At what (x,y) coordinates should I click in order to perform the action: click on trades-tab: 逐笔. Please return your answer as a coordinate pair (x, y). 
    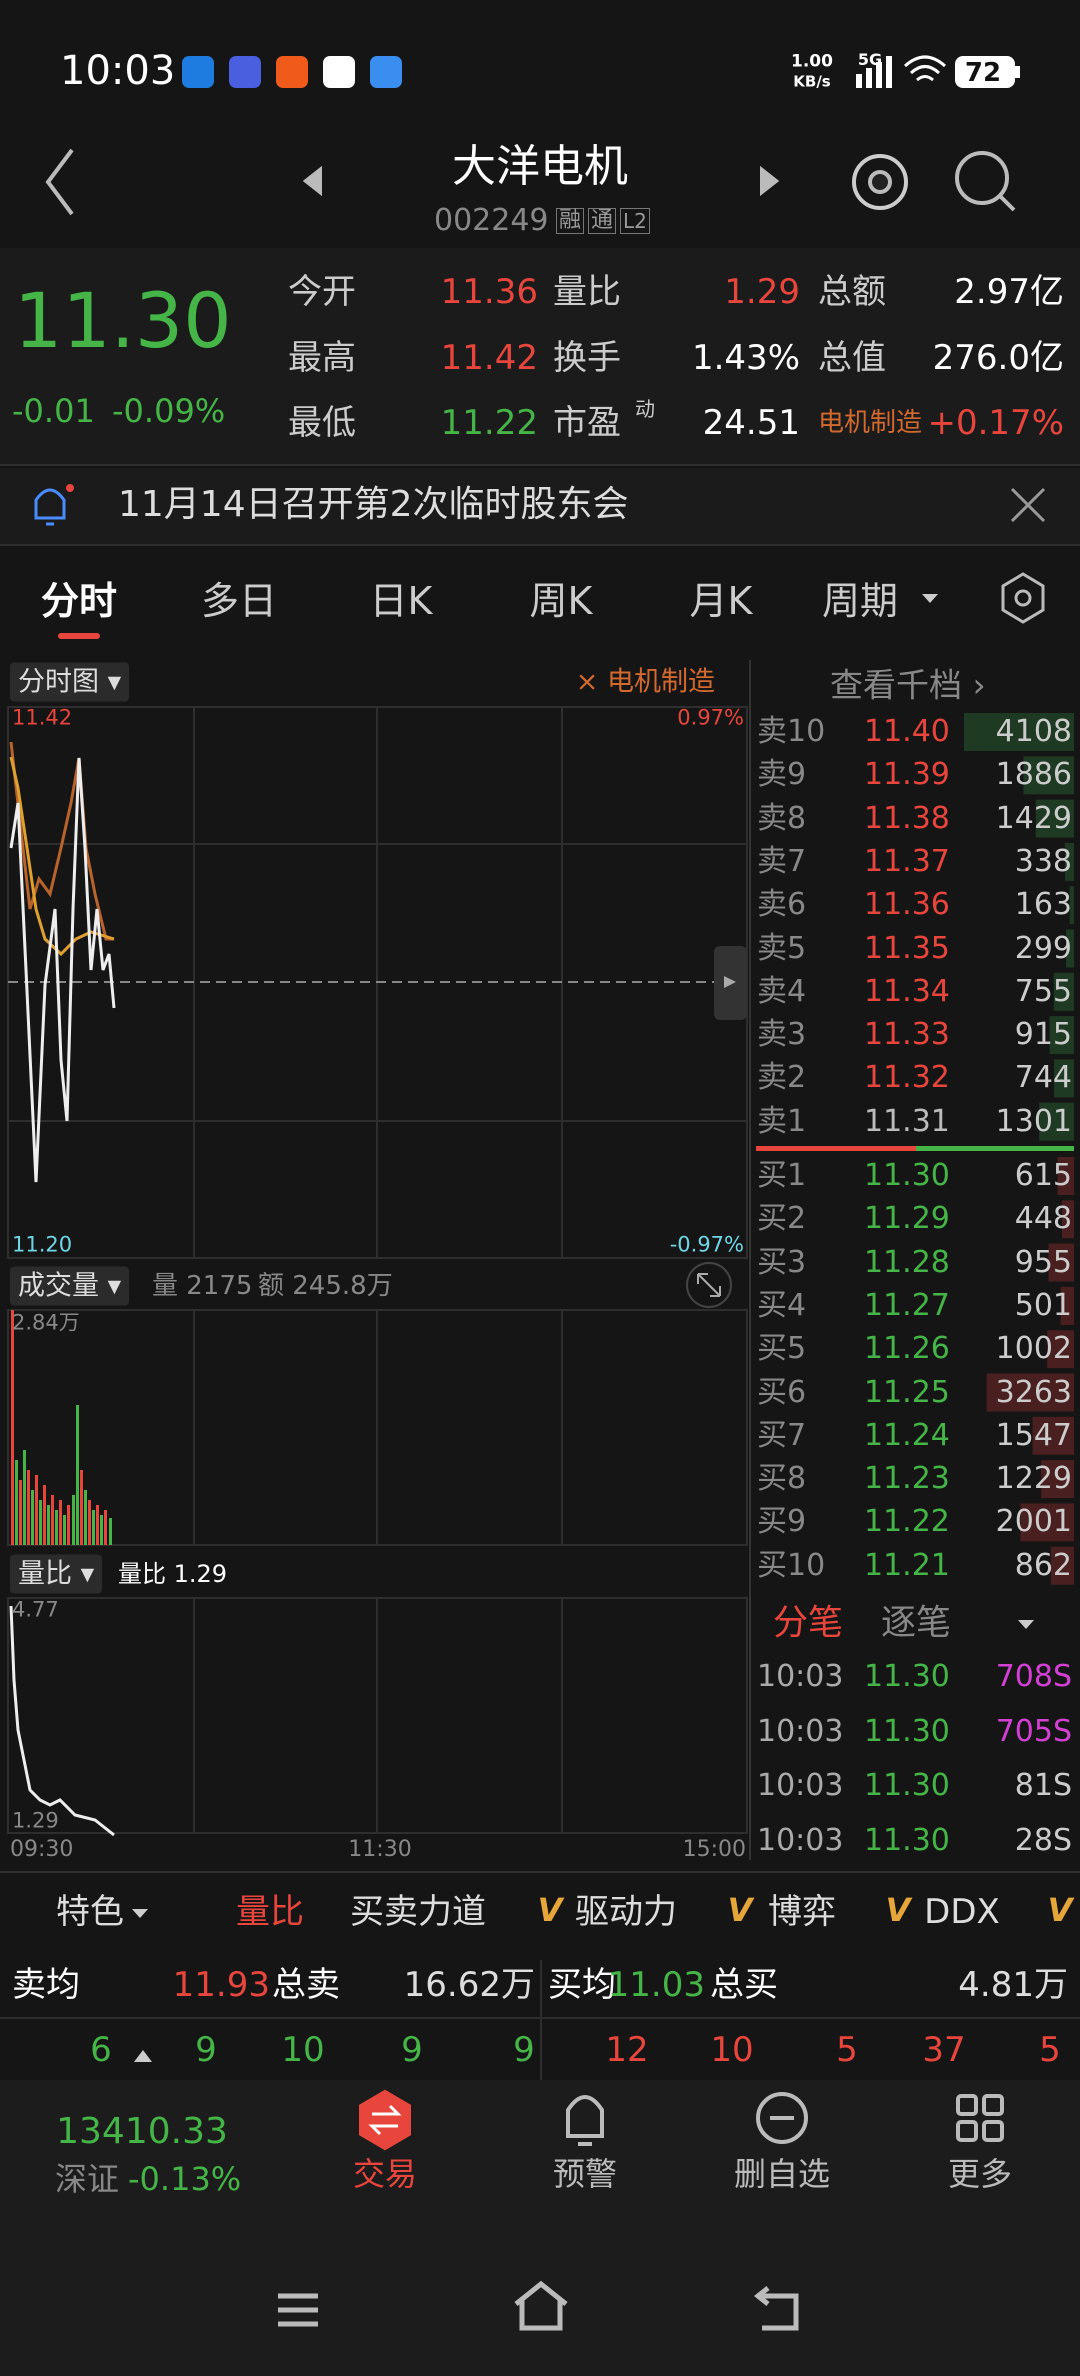
    Looking at the image, I should click on (916, 1623).